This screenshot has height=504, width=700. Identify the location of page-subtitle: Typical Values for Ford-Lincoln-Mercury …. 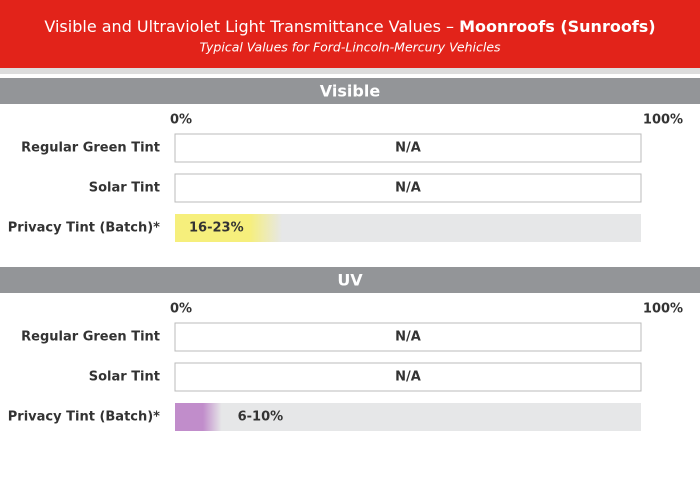
(350, 47).